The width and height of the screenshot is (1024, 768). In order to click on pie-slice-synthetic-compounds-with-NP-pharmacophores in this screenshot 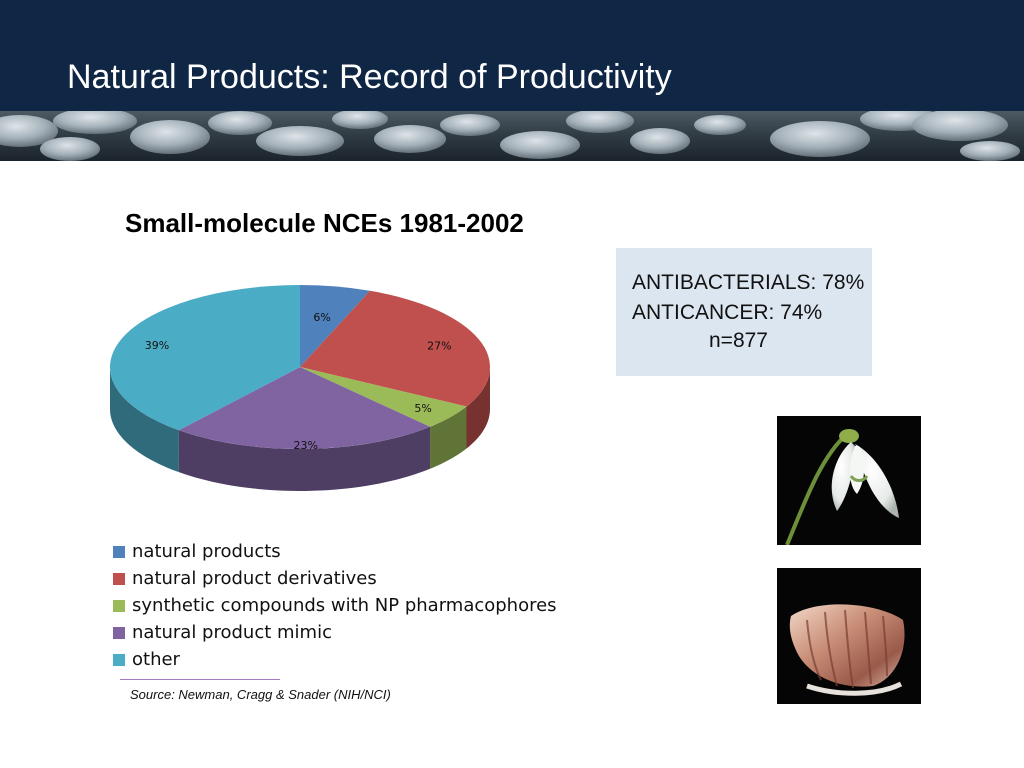, I will do `click(383, 397)`.